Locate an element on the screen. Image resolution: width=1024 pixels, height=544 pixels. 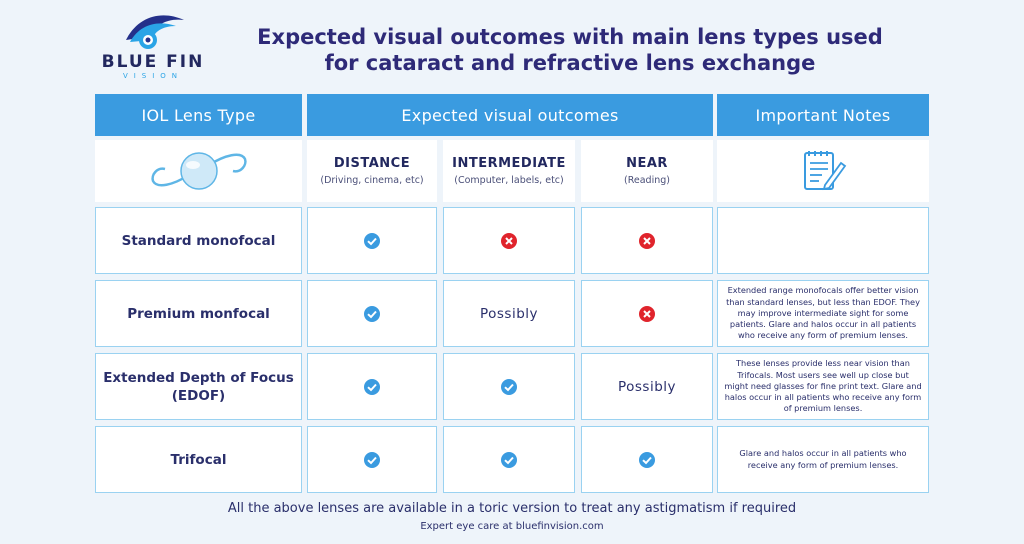
fin-eye-logo-icon is located at coordinates (155, 32).